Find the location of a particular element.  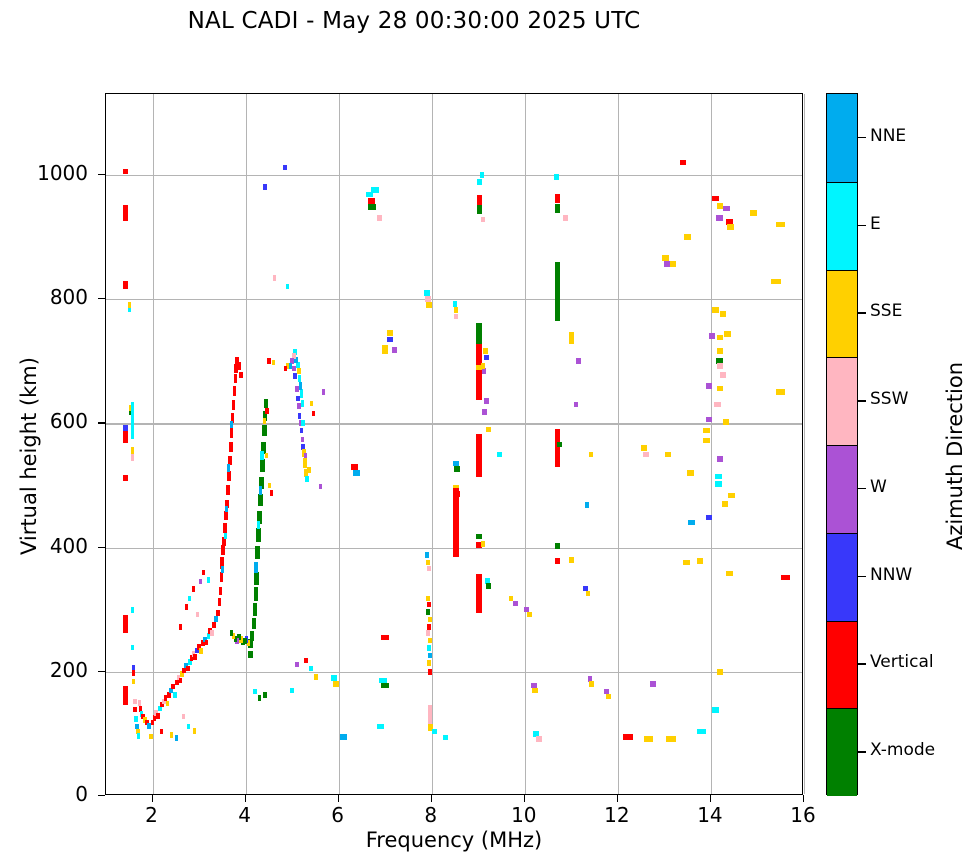

colorbar-tick is located at coordinates (862, 488).